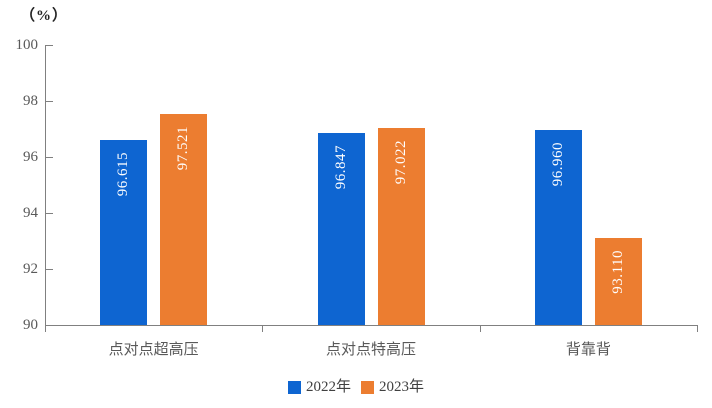  I want to click on y-axis-tick-label: 92, so click(30, 269).